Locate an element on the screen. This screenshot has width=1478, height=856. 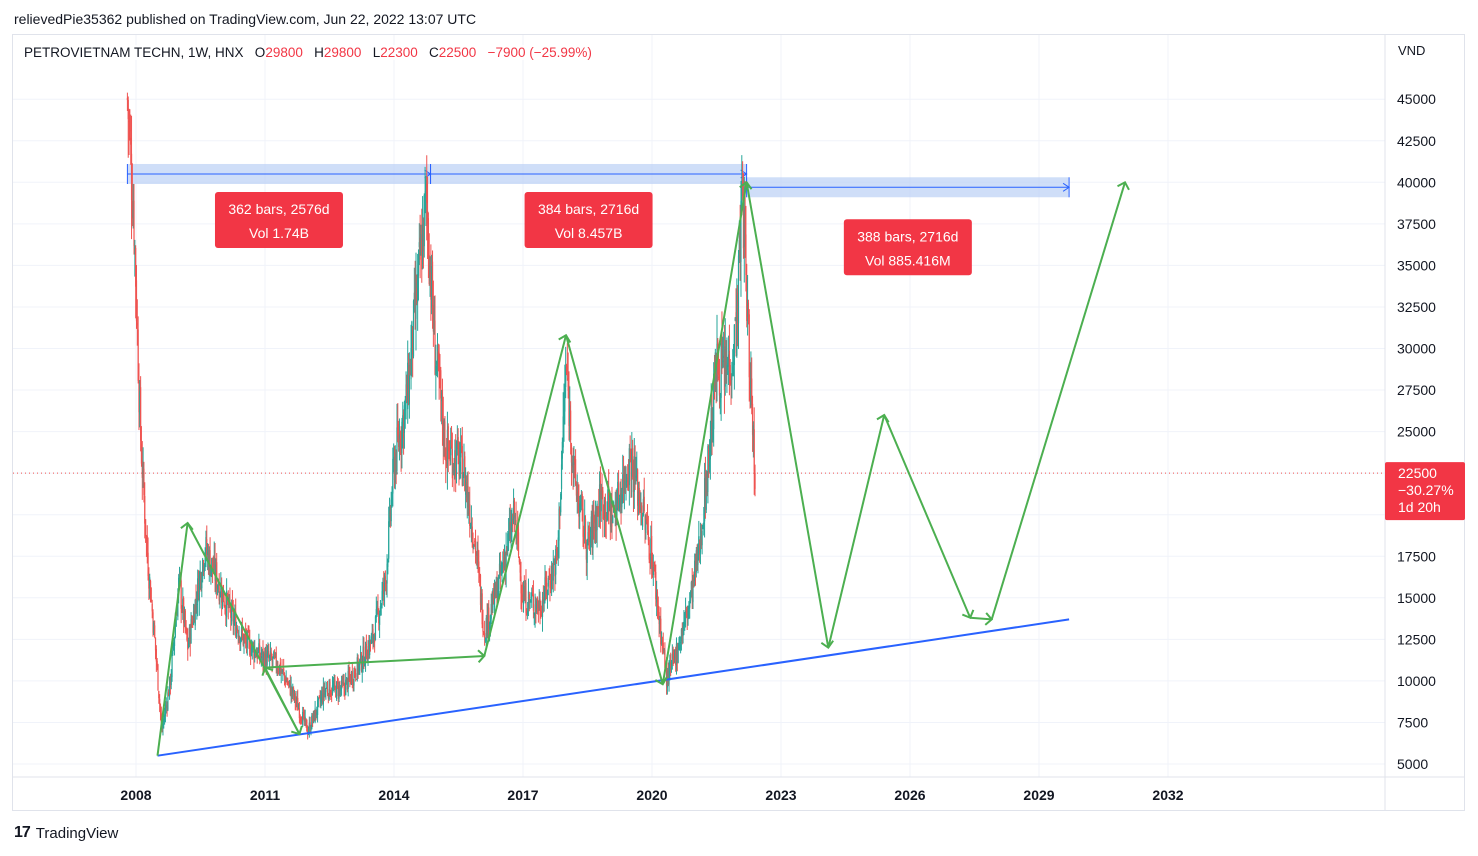
y-tick-label: 30000 is located at coordinates (1416, 349).